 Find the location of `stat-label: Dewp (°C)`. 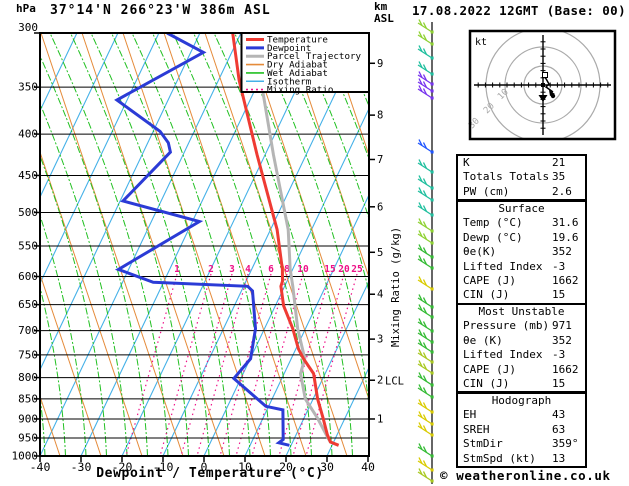

stat-label: Dewp (°C) is located at coordinates (493, 237).